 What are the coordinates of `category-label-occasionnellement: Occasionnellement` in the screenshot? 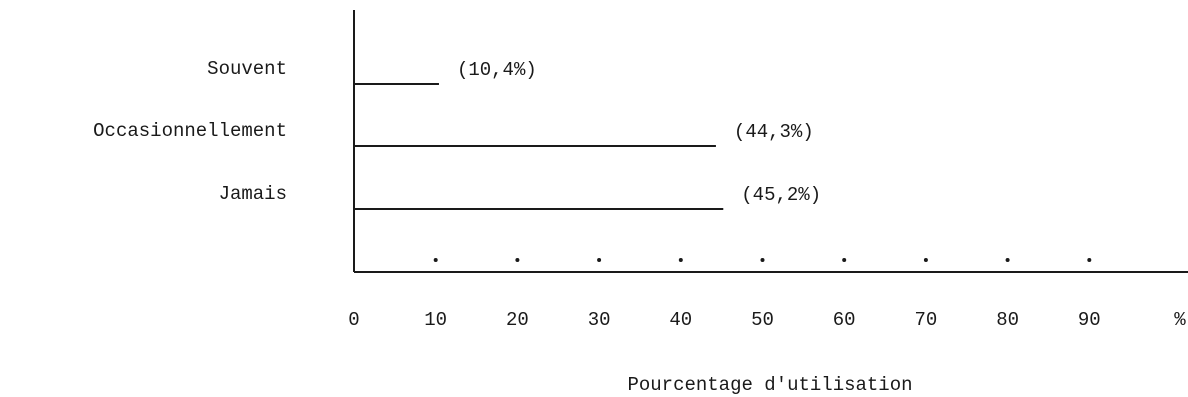 It's located at (190, 131).